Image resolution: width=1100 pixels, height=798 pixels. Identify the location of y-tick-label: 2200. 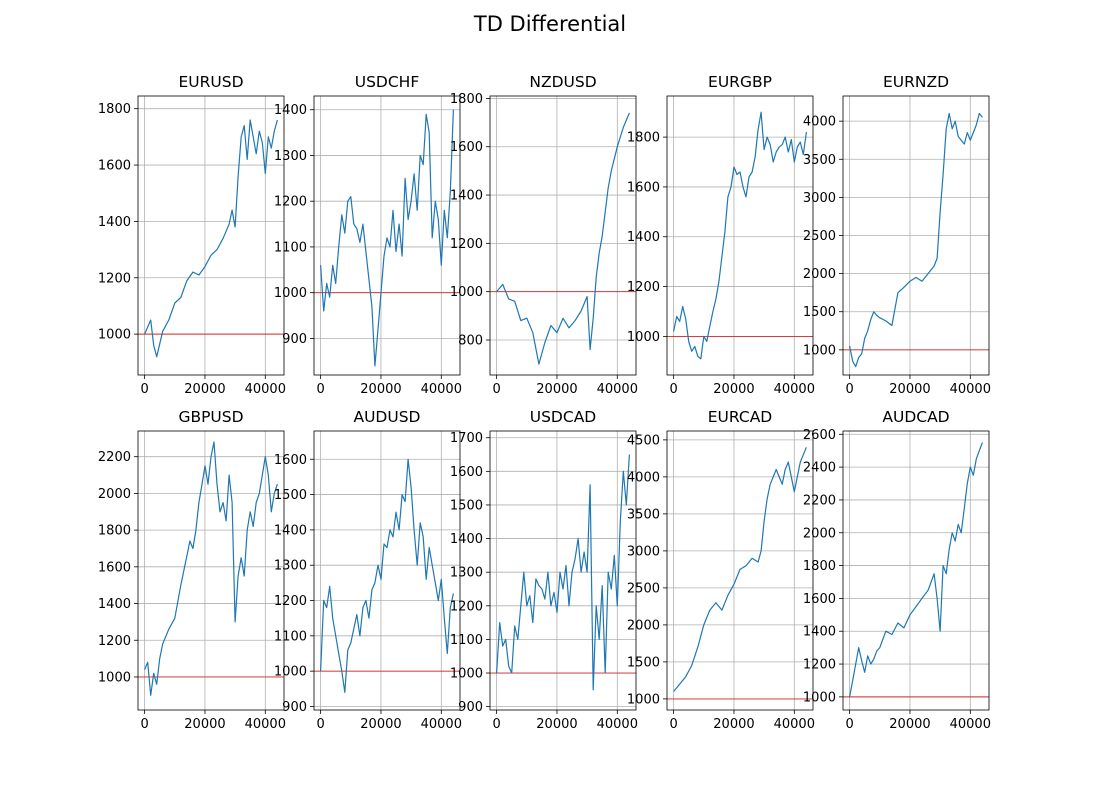
(819, 500).